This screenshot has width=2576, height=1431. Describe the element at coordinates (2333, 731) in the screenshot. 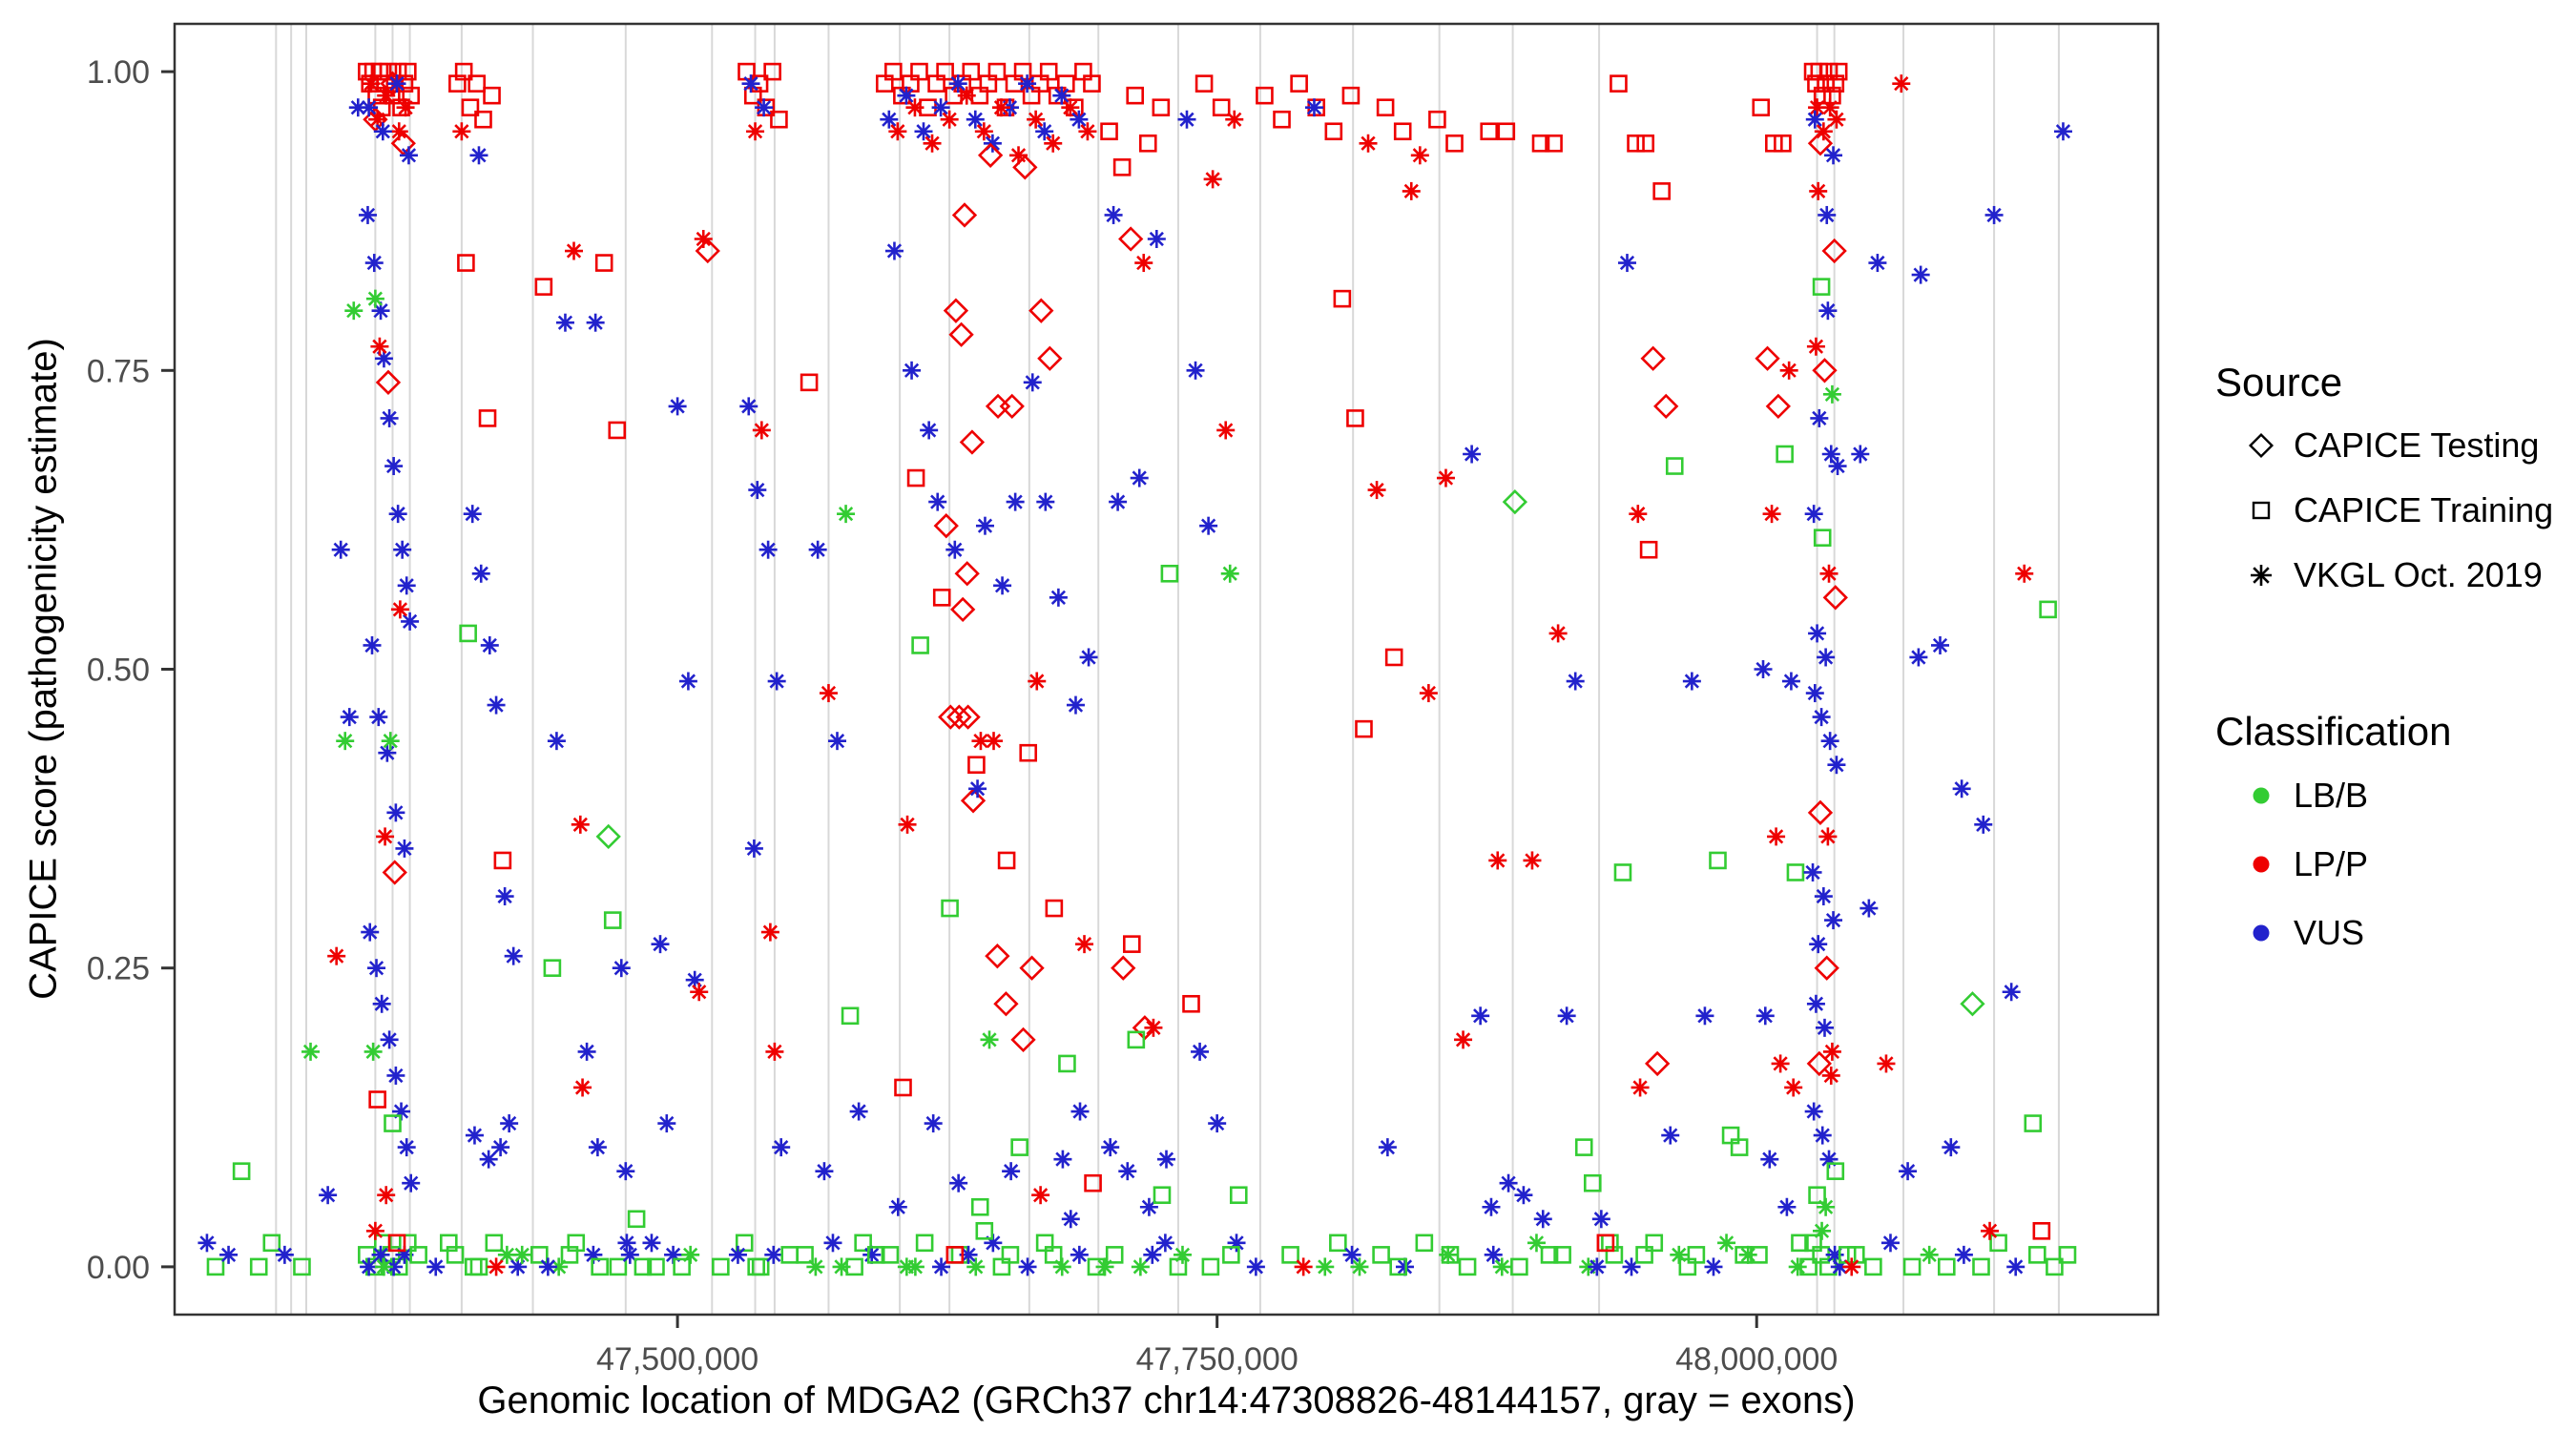

I see `legend-classification-title: Classification` at that location.